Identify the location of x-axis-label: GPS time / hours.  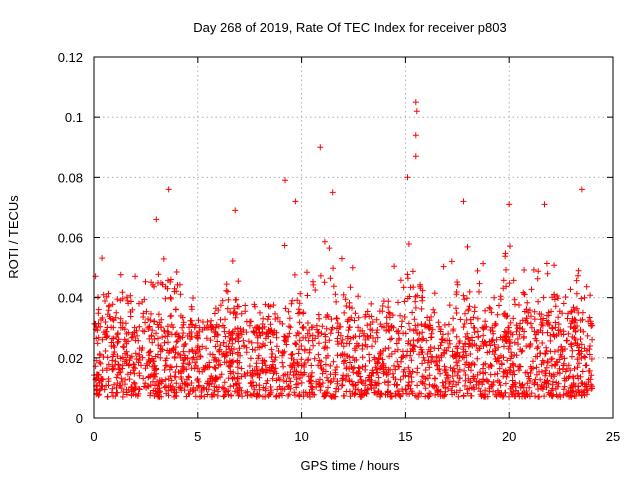
(350, 465).